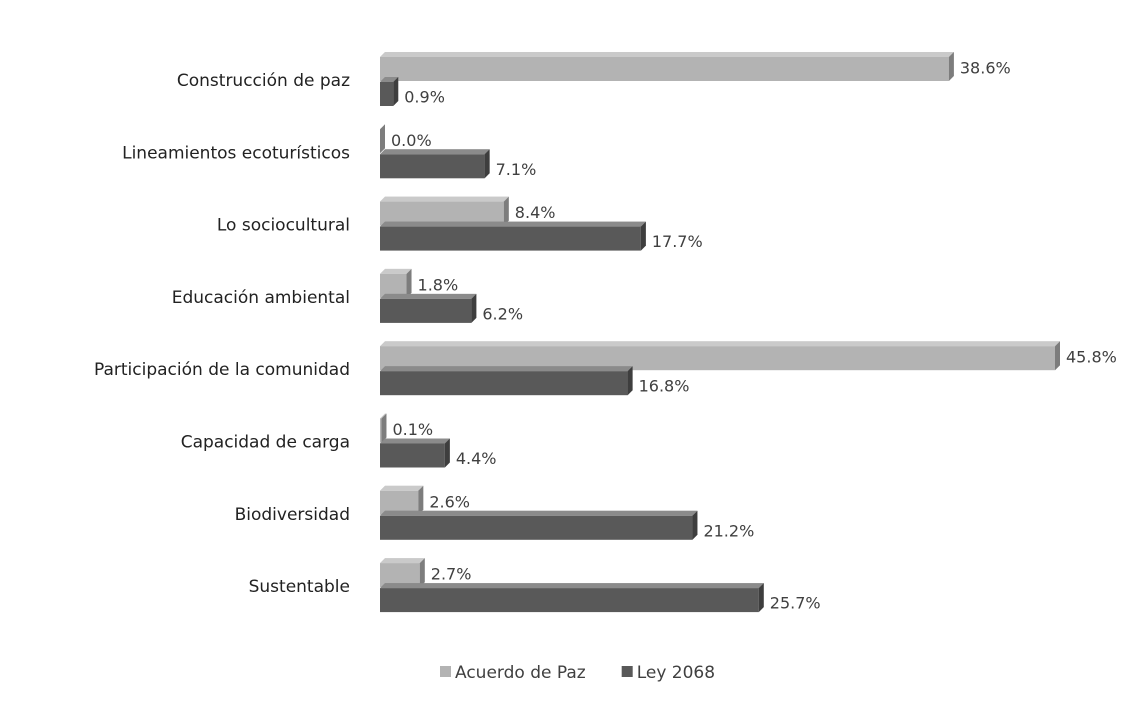 This screenshot has height=706, width=1140. I want to click on value-label: 21.2%, so click(728, 530).